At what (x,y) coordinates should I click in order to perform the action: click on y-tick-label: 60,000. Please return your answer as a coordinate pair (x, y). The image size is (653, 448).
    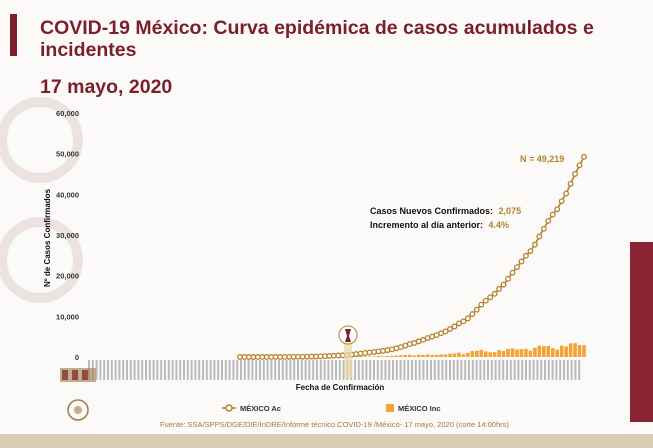
    Looking at the image, I should click on (67, 113).